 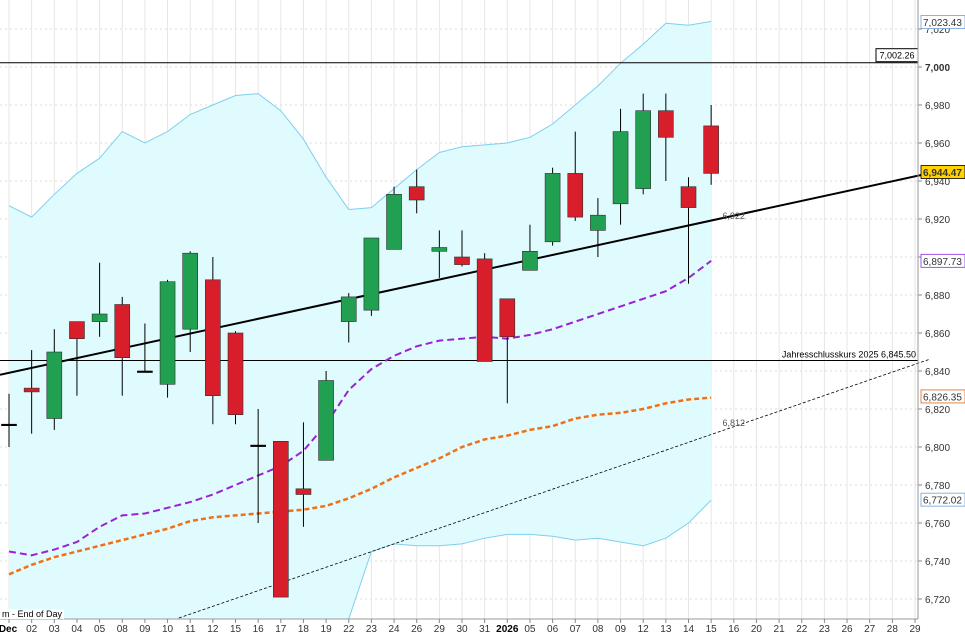 I want to click on x-tick-label: 04, so click(x=77, y=629).